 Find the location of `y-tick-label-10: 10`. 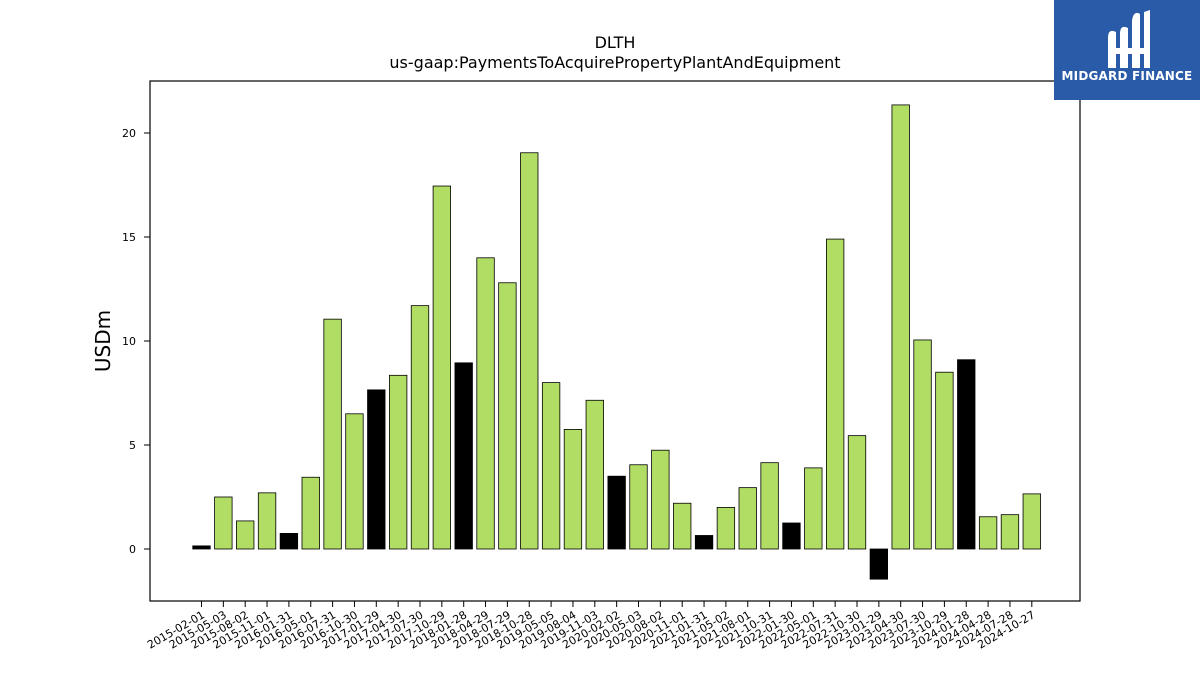

y-tick-label-10: 10 is located at coordinates (129, 341).